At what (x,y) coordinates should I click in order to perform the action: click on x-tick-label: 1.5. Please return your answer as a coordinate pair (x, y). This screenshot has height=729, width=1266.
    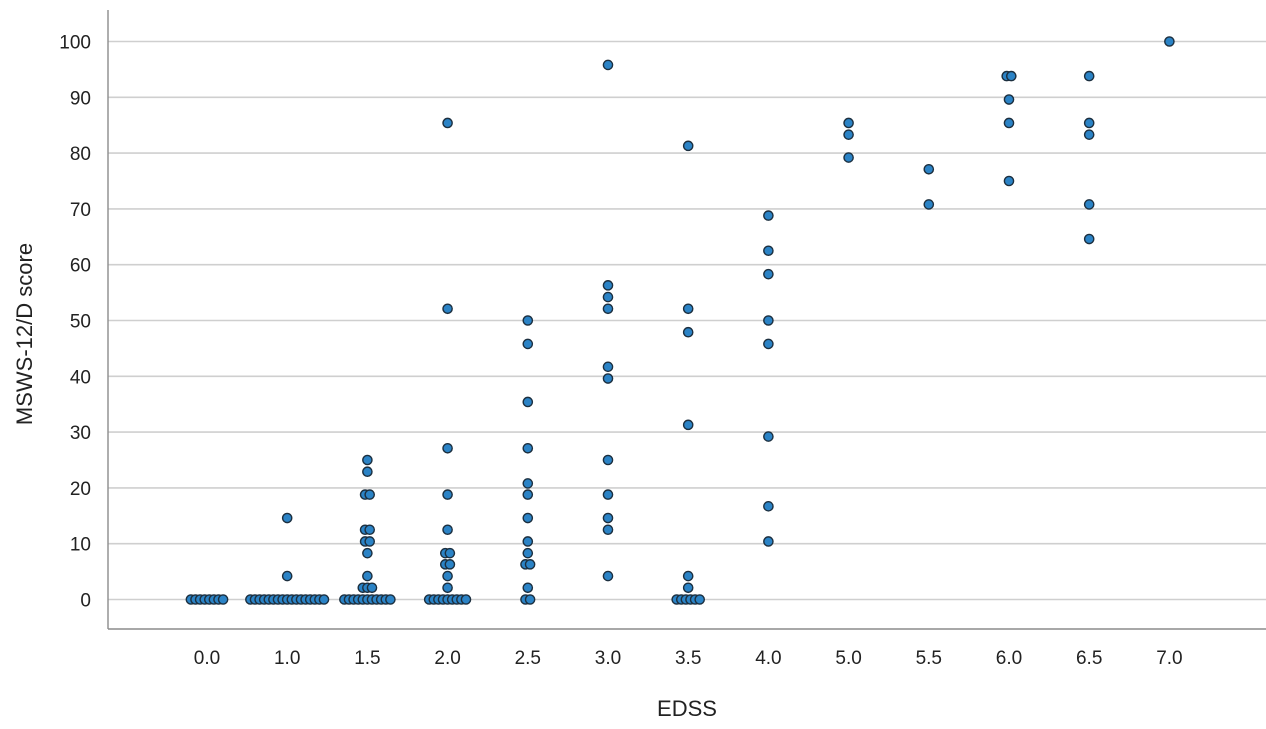
    Looking at the image, I should click on (367, 658).